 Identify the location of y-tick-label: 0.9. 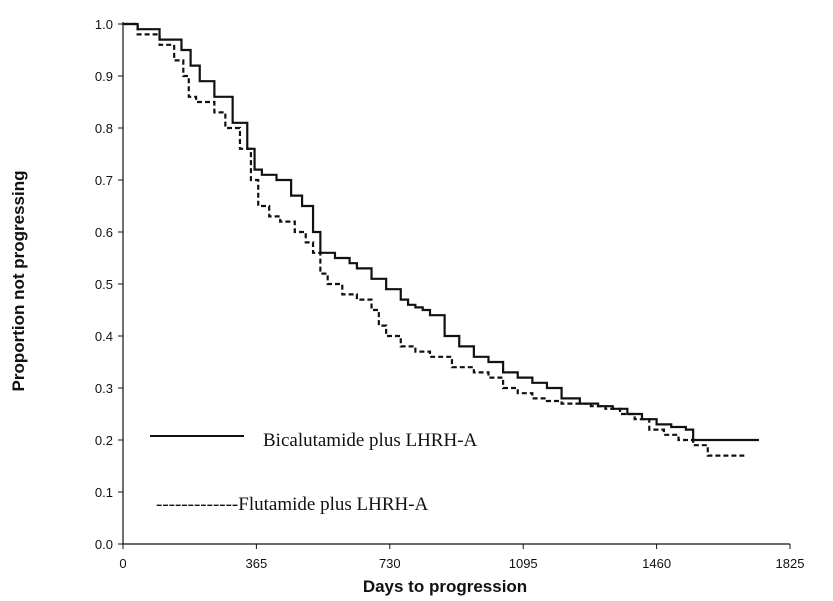
(104, 76).